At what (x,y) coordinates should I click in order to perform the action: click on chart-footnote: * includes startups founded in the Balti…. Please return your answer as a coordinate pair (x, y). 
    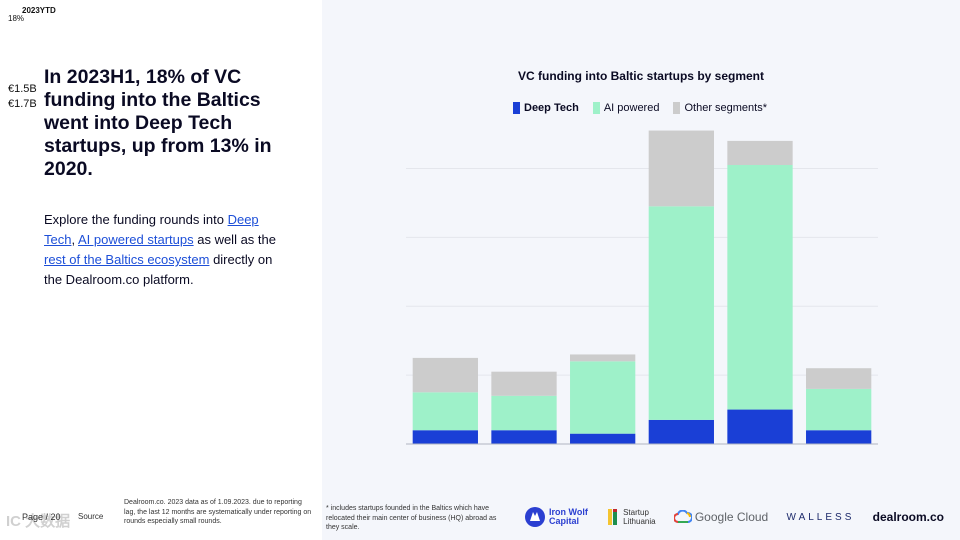
    Looking at the image, I should click on (411, 518).